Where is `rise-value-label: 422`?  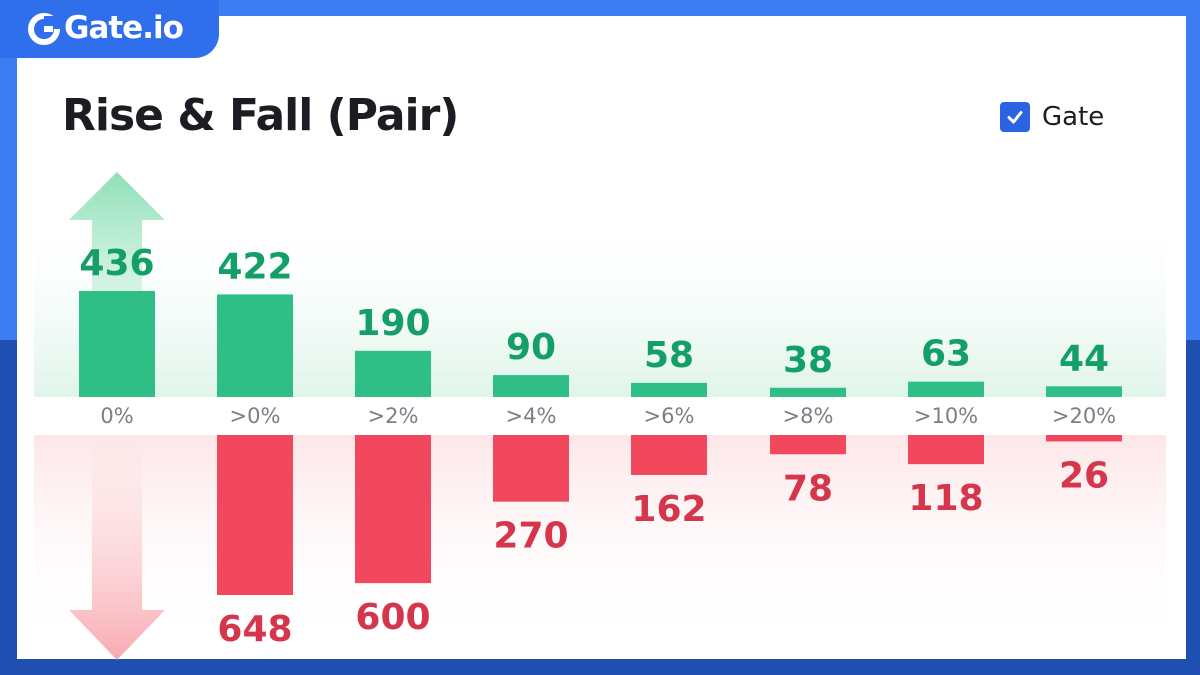
rise-value-label: 422 is located at coordinates (254, 266).